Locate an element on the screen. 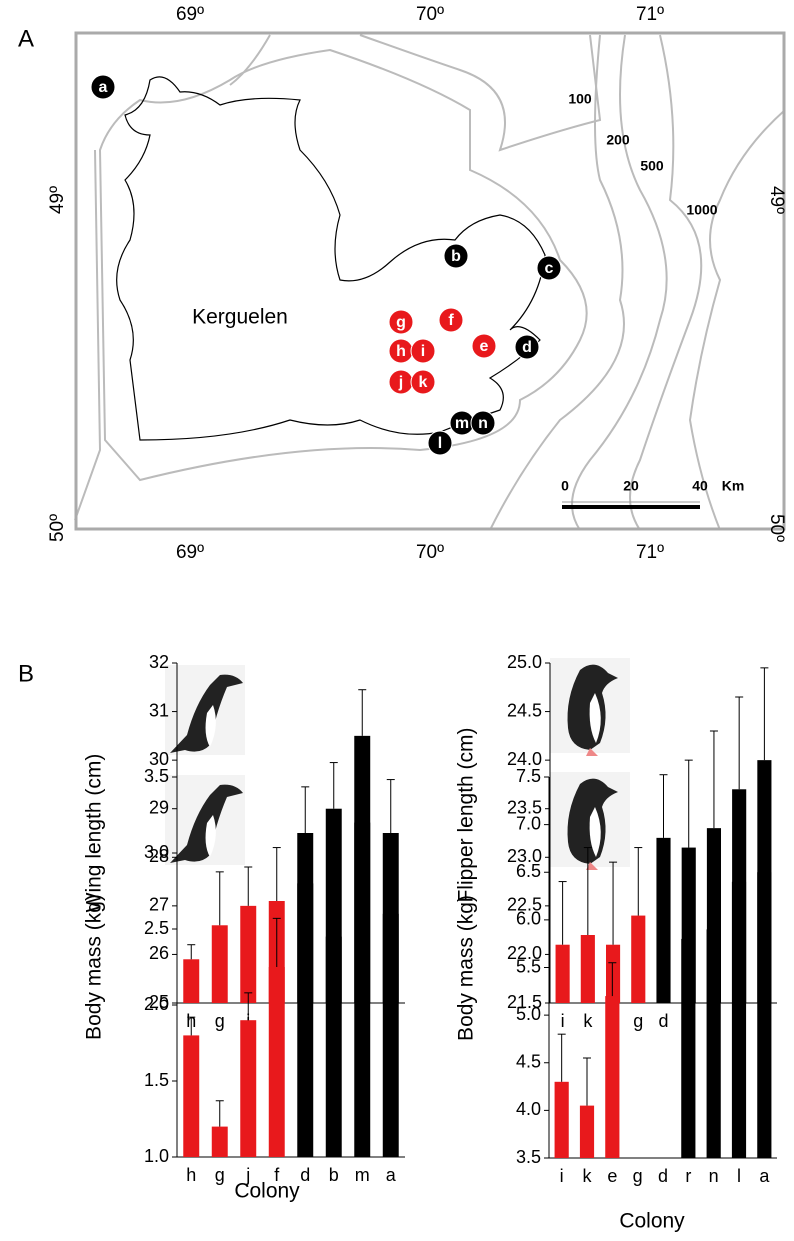 The height and width of the screenshot is (1241, 794). x-tick-label: j is located at coordinates (247, 1175).